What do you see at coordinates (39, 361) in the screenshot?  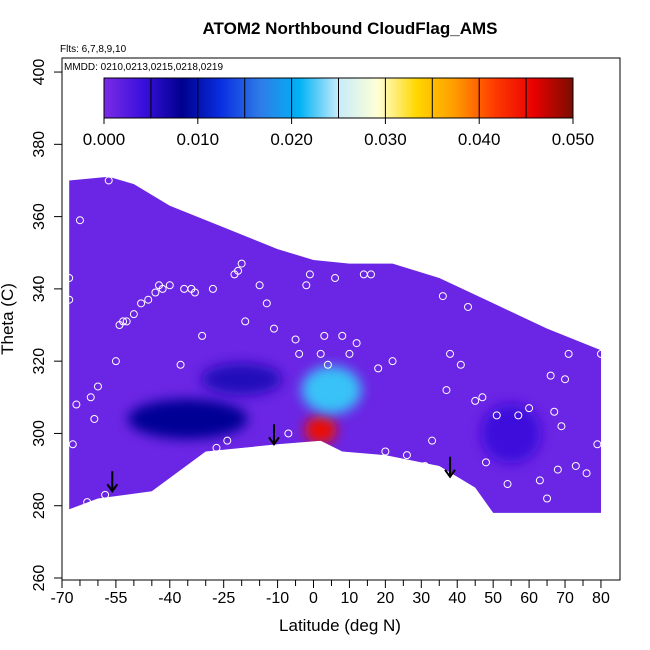 I see `y-tick-label: 320` at bounding box center [39, 361].